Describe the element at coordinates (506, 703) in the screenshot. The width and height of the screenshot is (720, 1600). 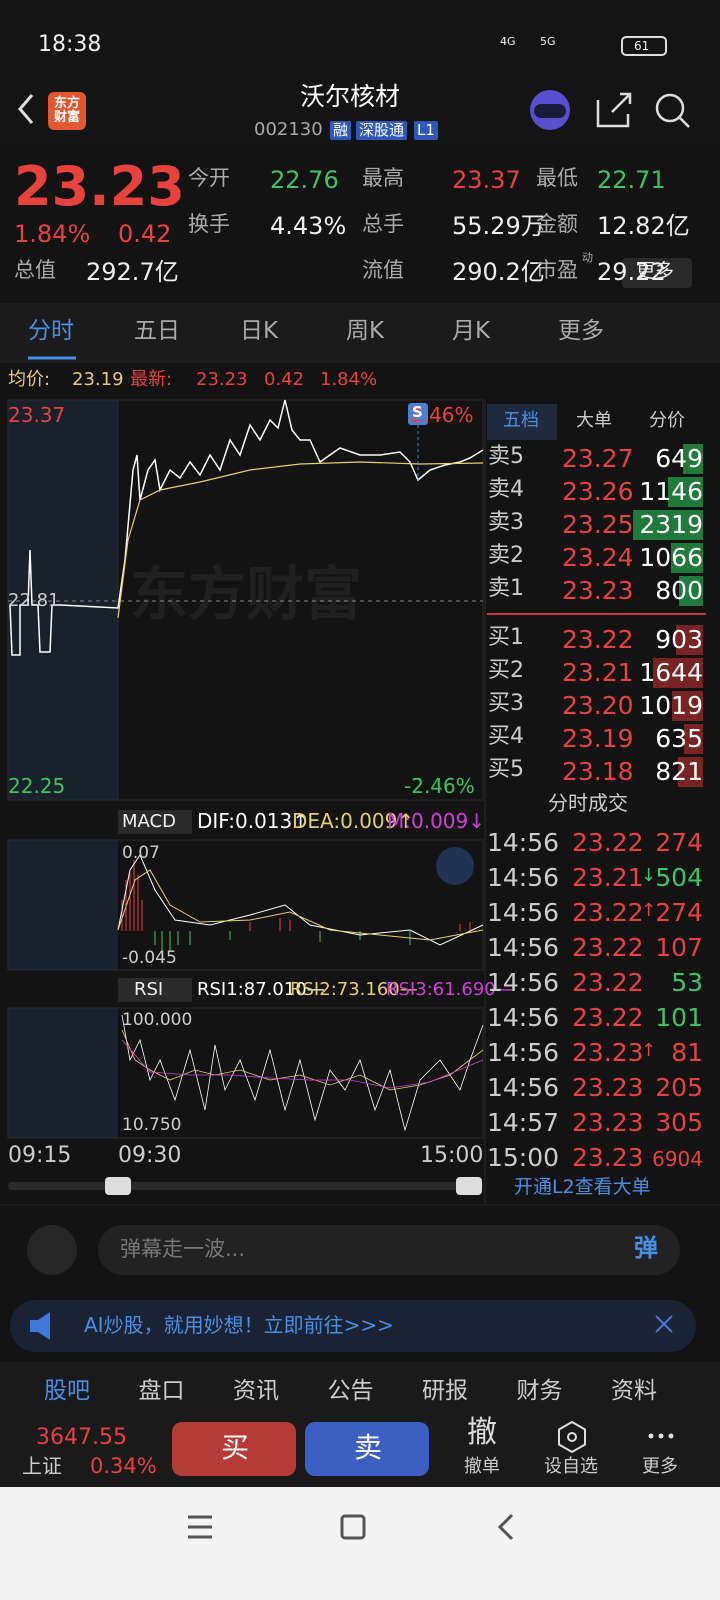
I see `book-label: 买3` at that location.